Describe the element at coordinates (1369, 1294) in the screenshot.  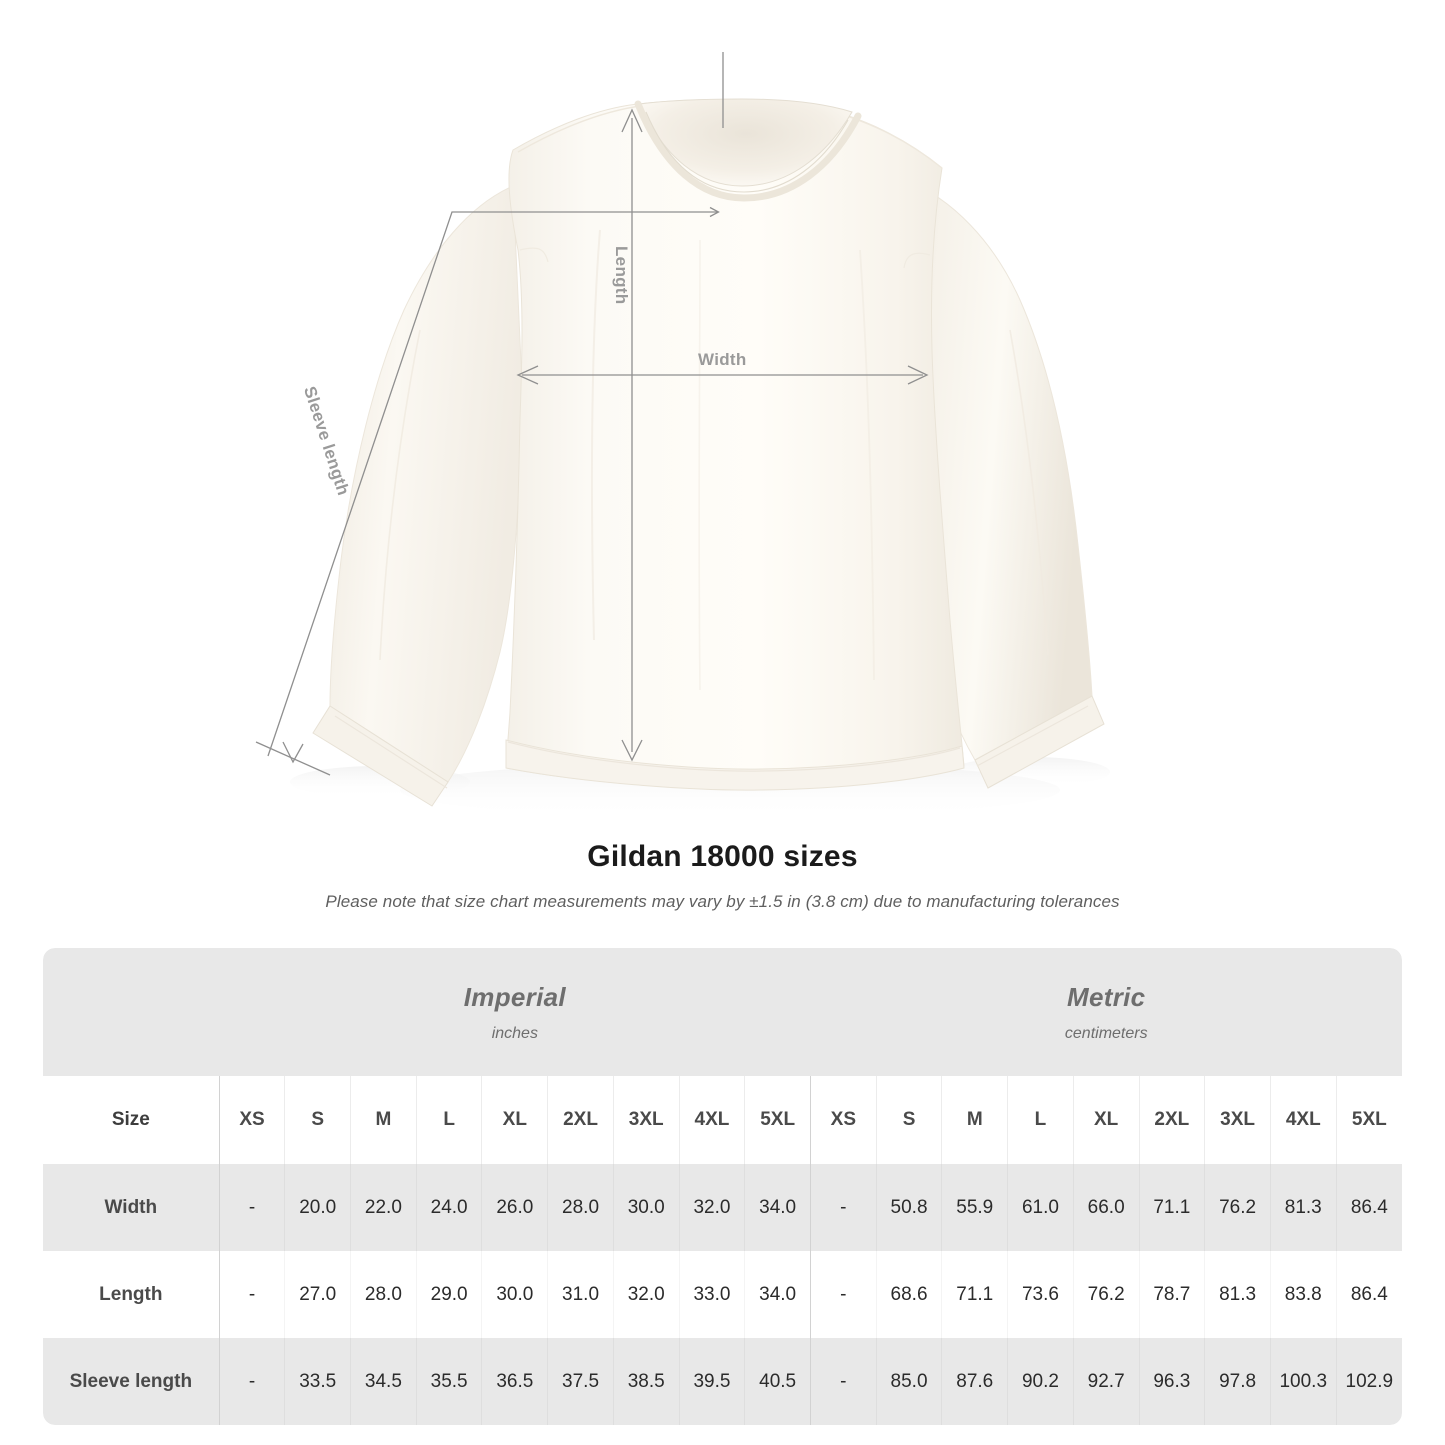
I see `cell-length-metric-5xl: 86.4` at that location.